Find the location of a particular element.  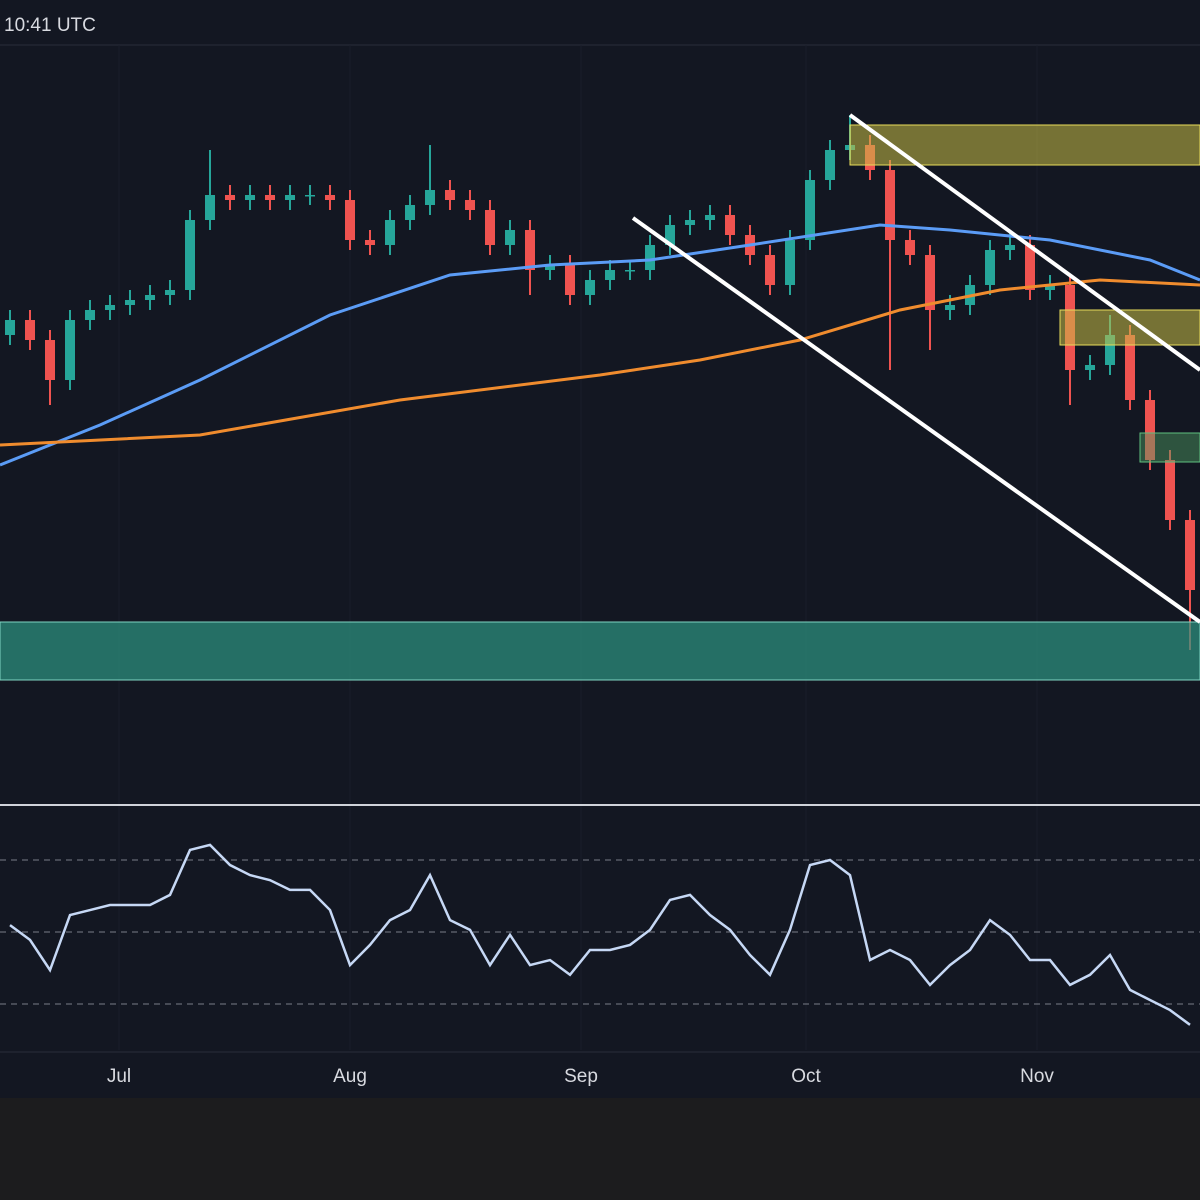

demand-zone is located at coordinates (600, 651).